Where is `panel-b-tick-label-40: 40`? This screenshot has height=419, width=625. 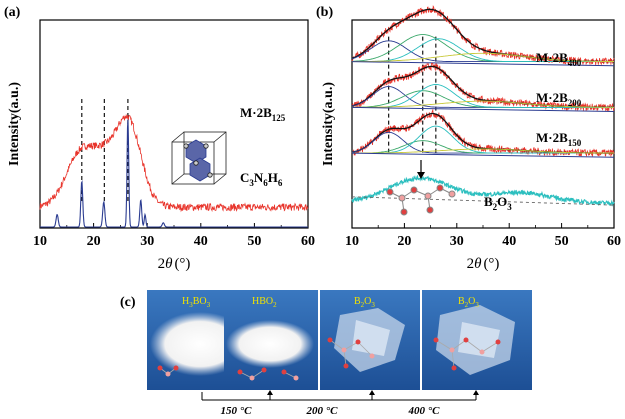
panel-b-tick-label-40: 40 is located at coordinates (509, 241).